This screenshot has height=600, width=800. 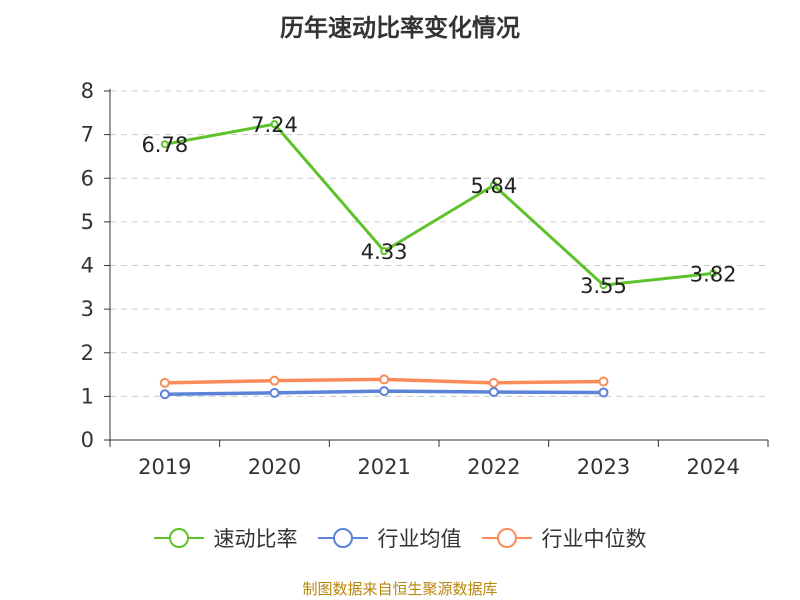 I want to click on legend: 速动比率 行业均值 行业中位数, so click(x=400, y=538).